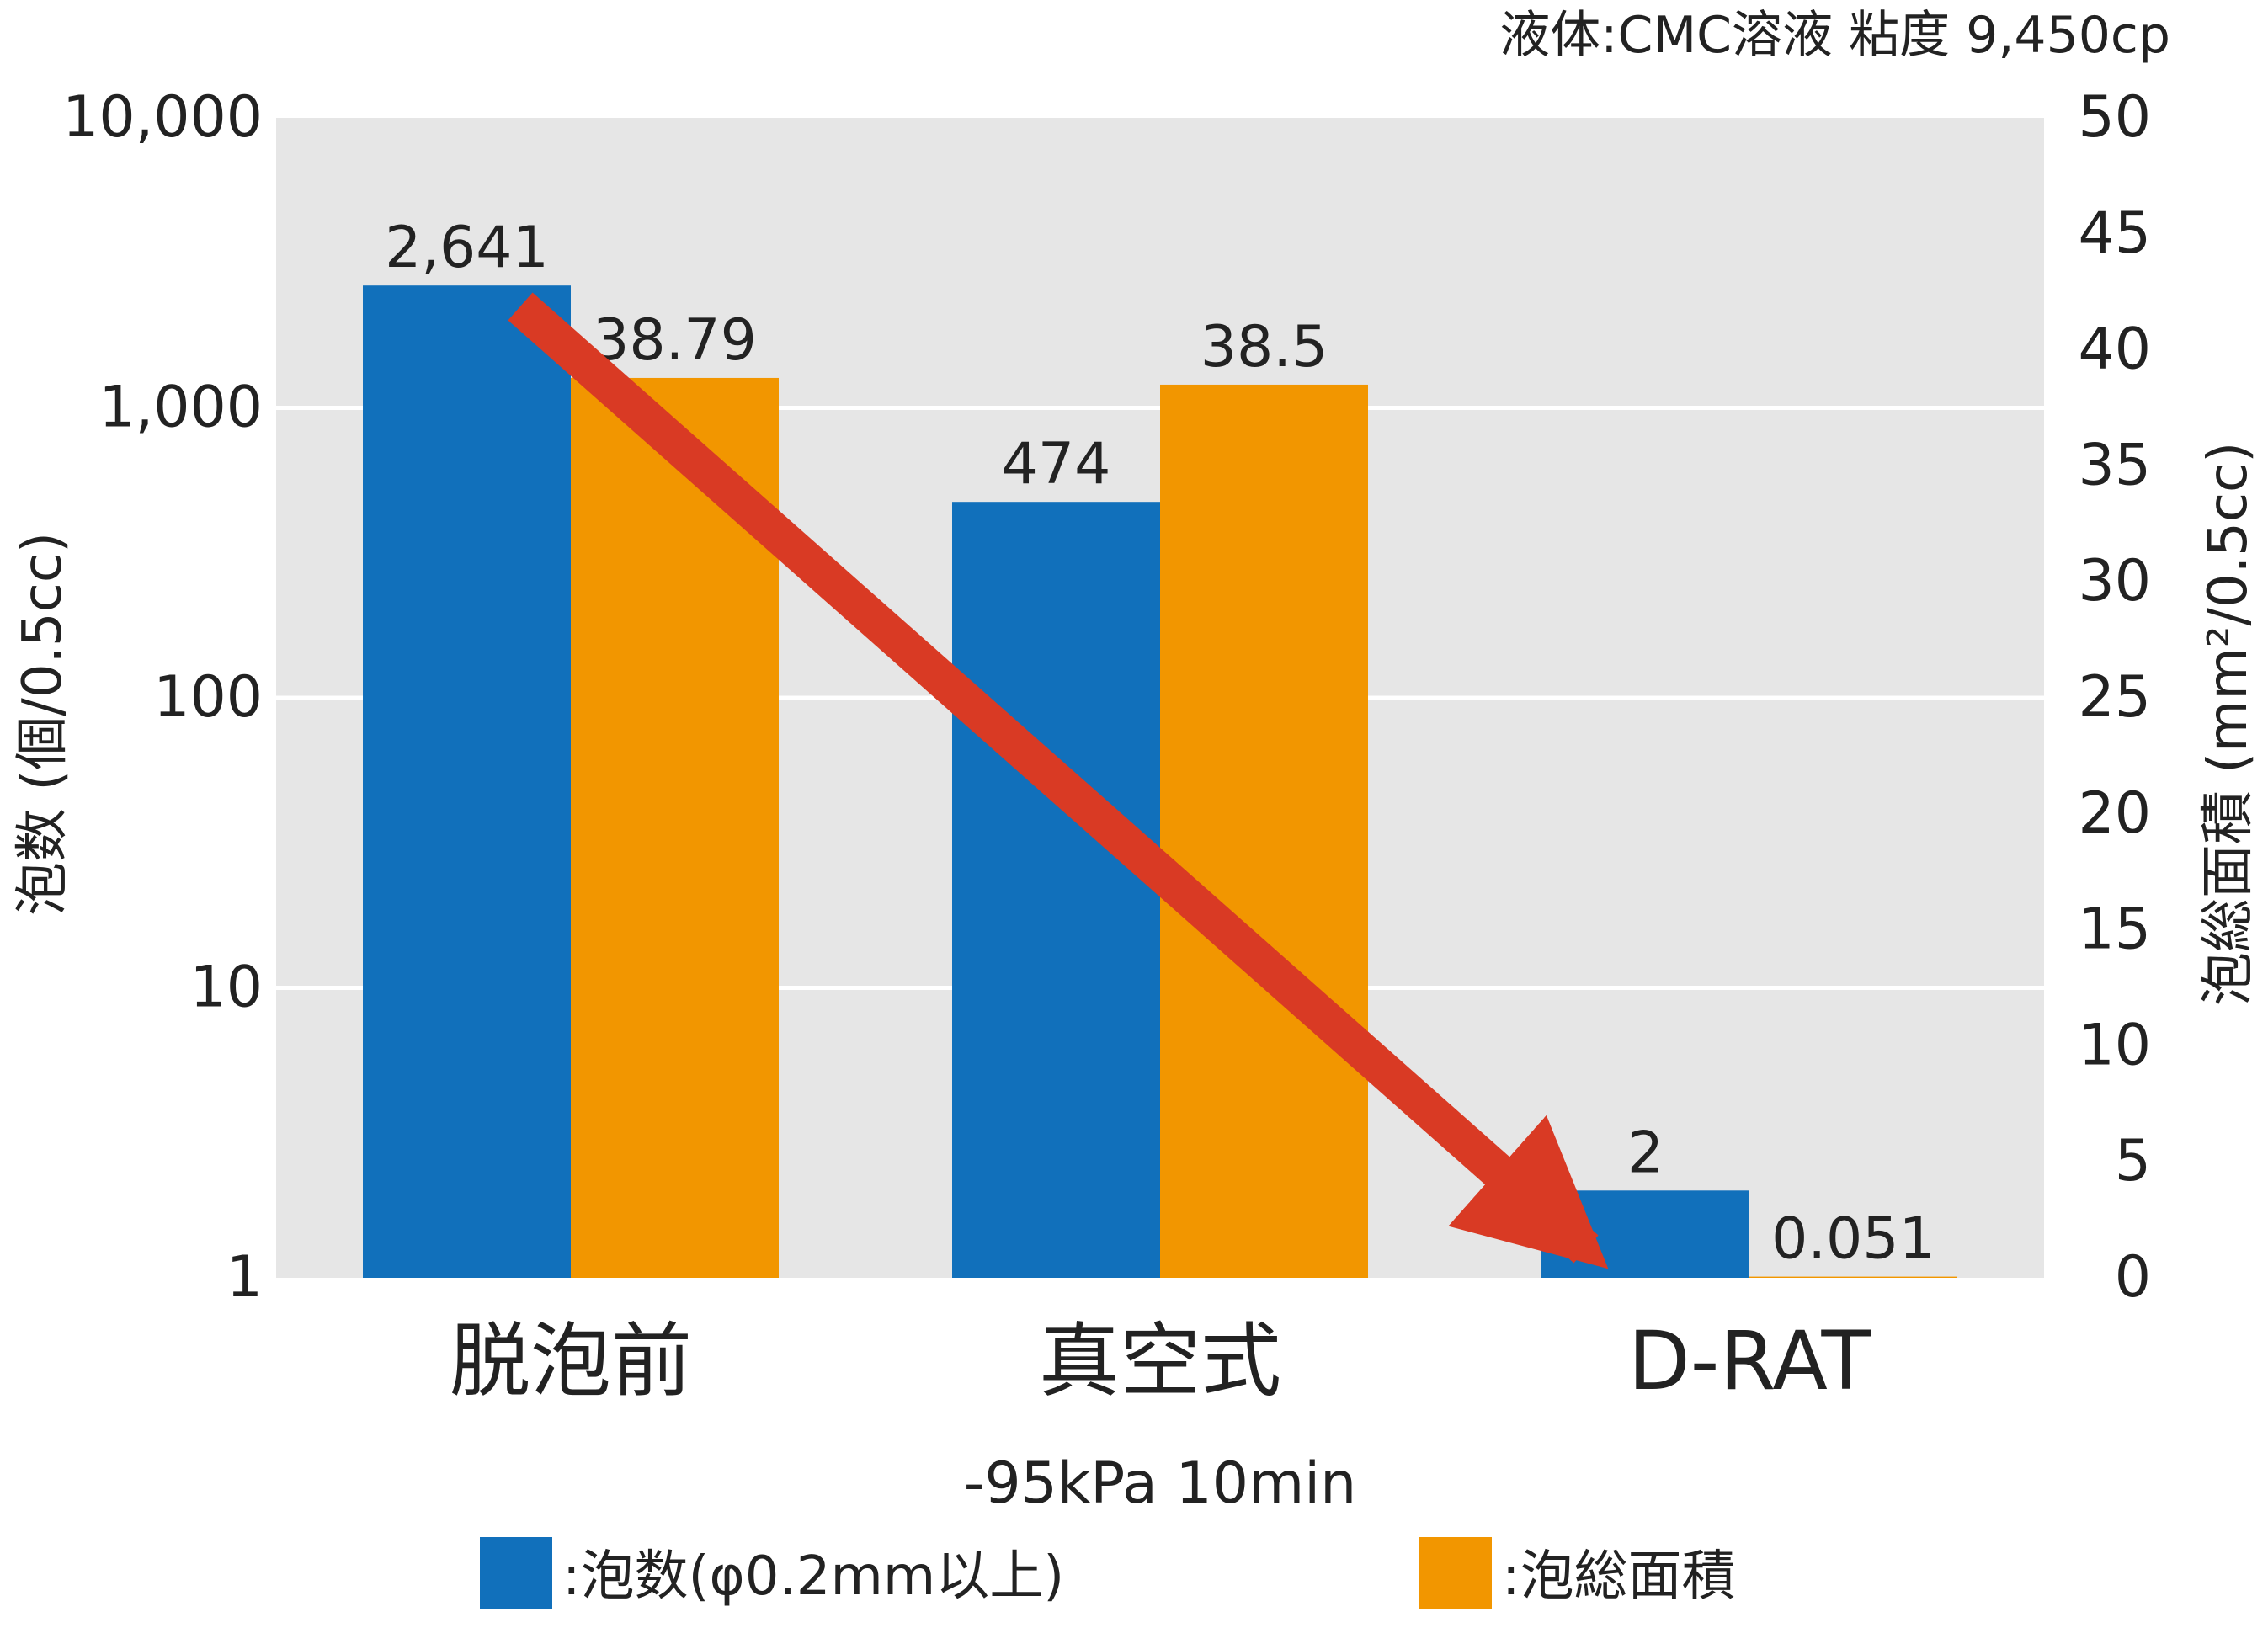 Image resolution: width=2268 pixels, height=1628 pixels. I want to click on legend-label-total-area: :泡総面積, so click(1619, 1577).